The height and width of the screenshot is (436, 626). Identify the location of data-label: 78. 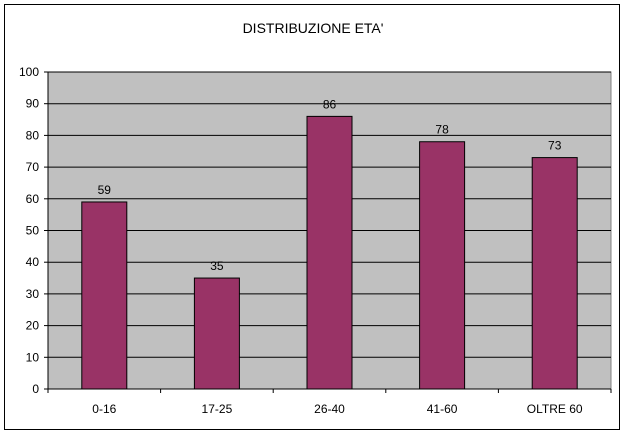
(442, 130).